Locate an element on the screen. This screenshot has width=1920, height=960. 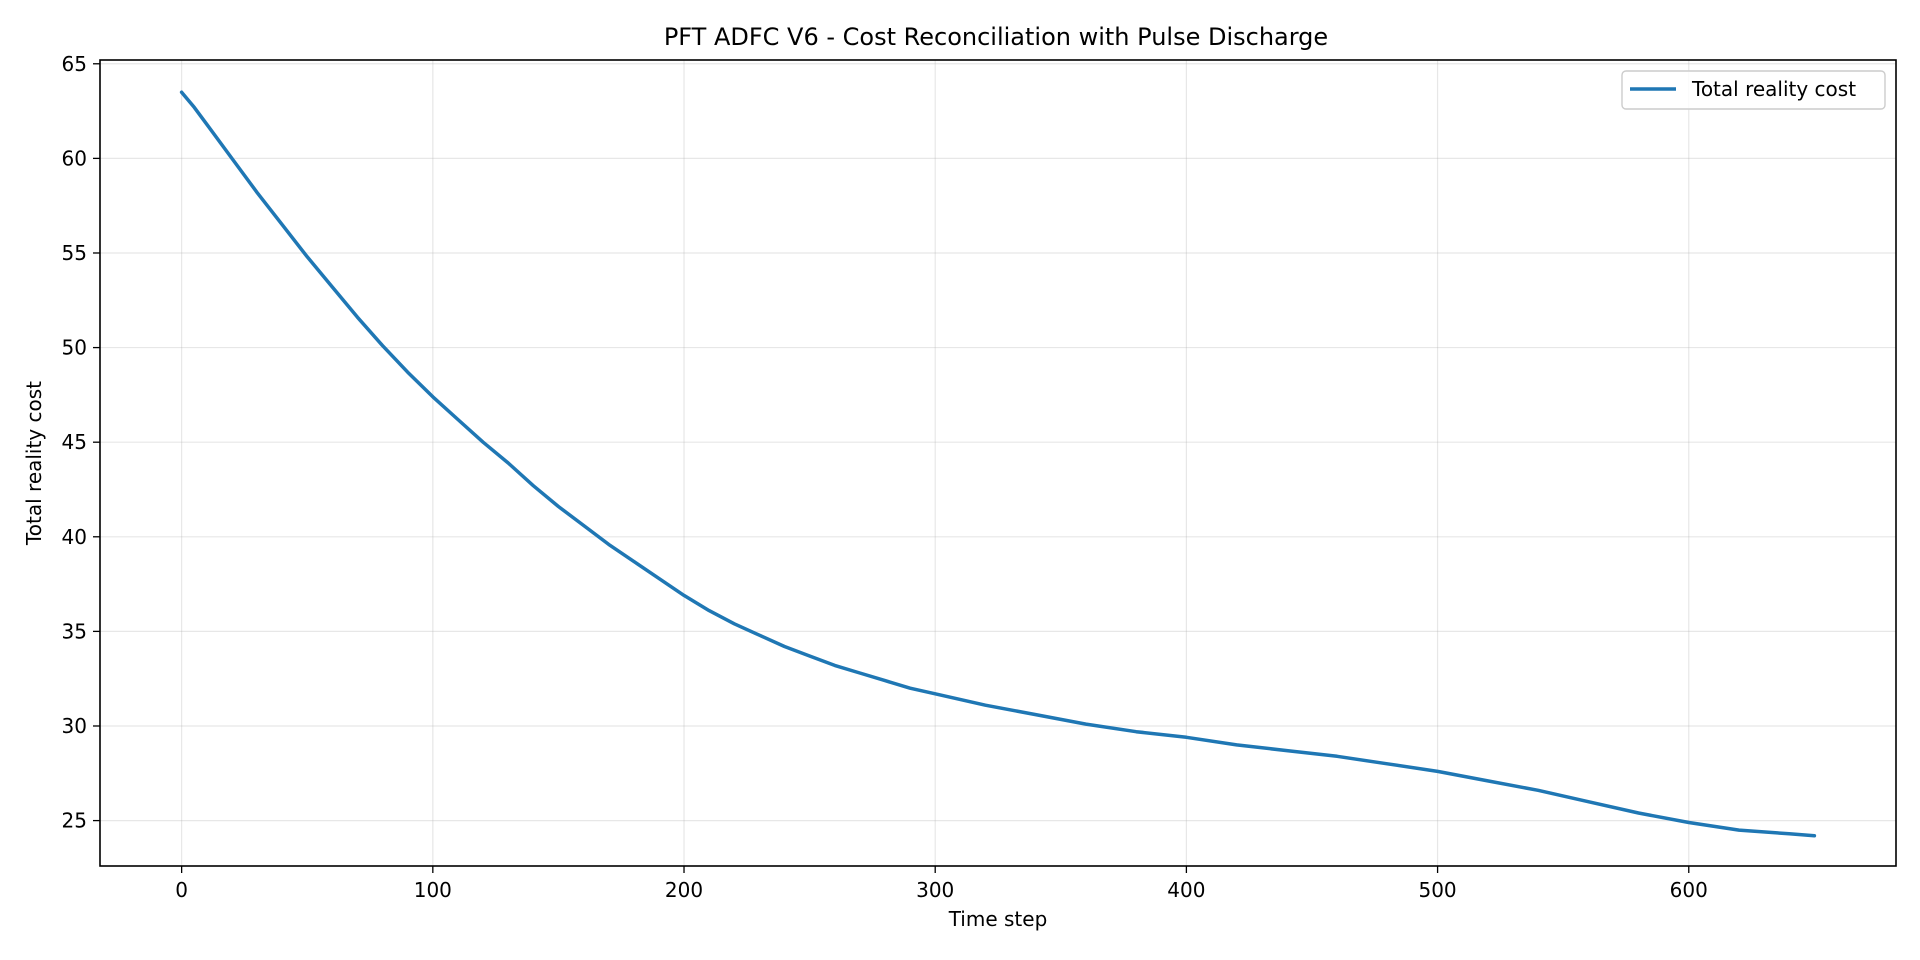
y-tick-label: 65 is located at coordinates (74, 64).